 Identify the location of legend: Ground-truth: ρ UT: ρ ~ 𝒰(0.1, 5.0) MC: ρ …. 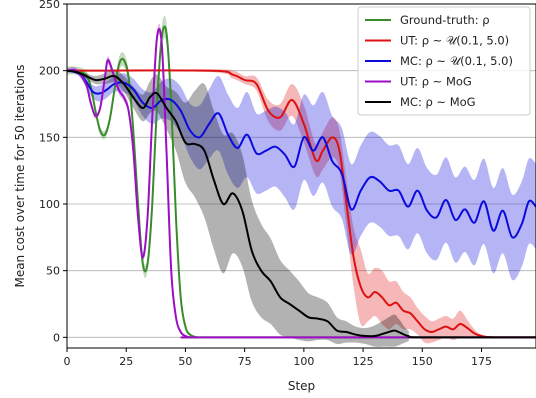
(444, 61).